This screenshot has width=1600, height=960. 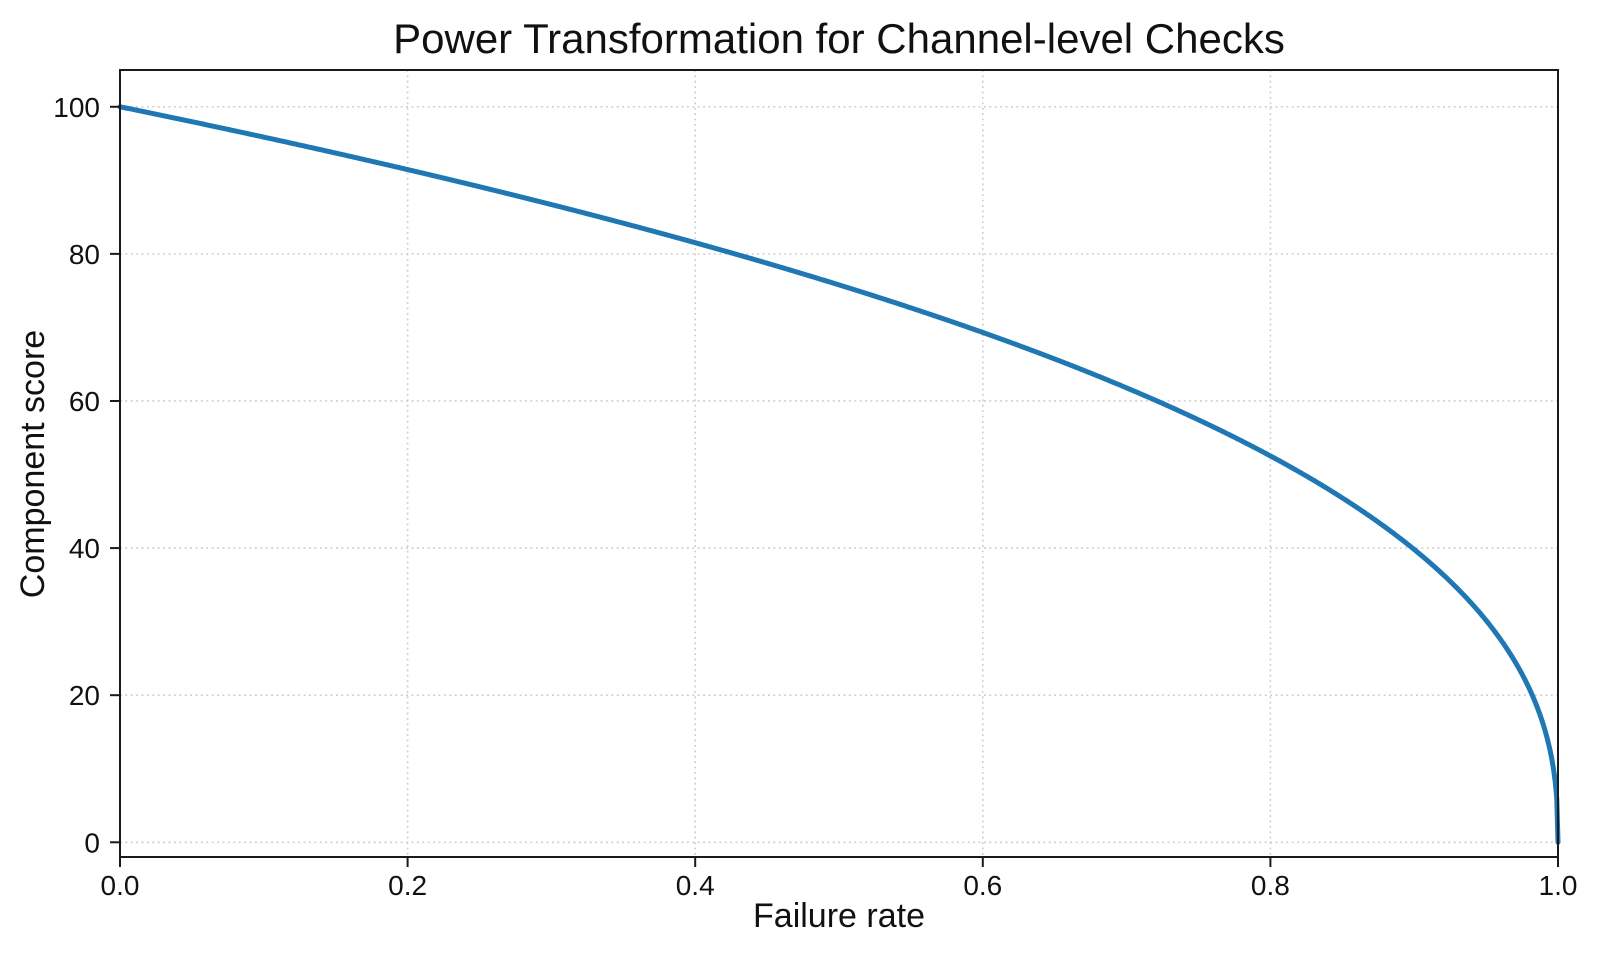 What do you see at coordinates (33, 464) in the screenshot?
I see `y-axis-label: Component score` at bounding box center [33, 464].